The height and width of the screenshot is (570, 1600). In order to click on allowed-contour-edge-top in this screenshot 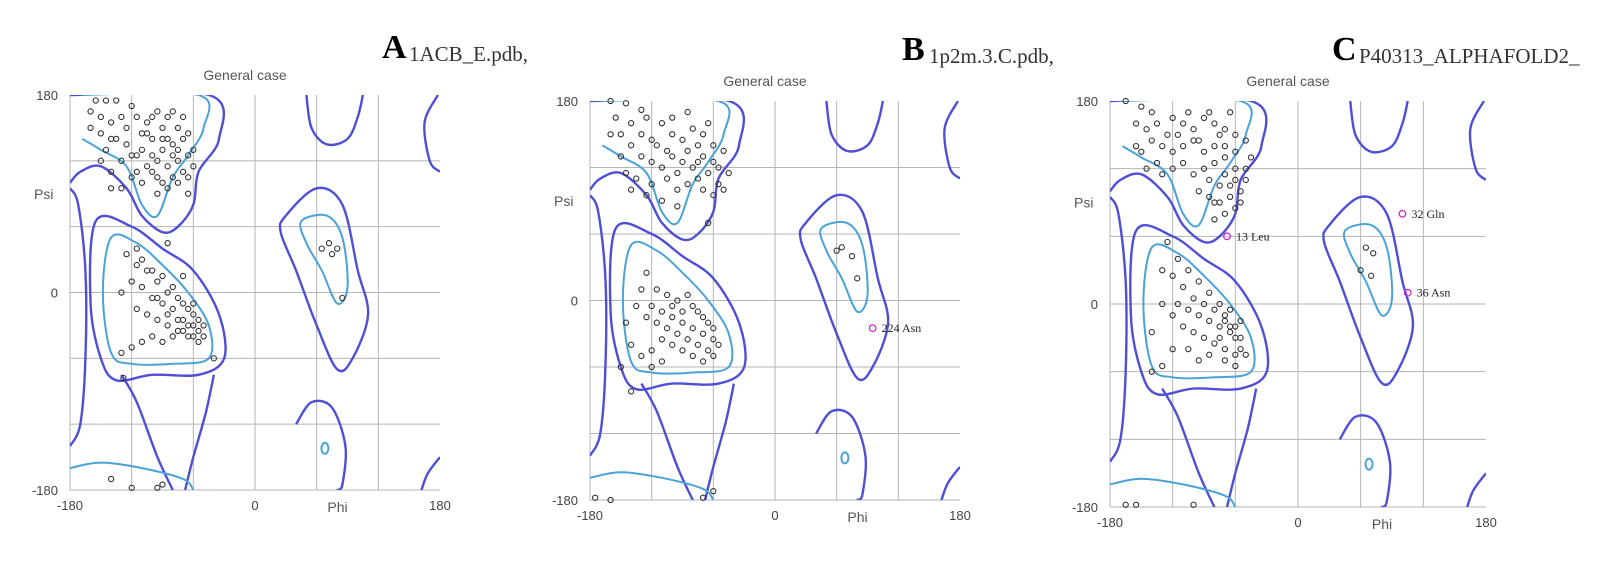, I will do `click(951, 140)`.